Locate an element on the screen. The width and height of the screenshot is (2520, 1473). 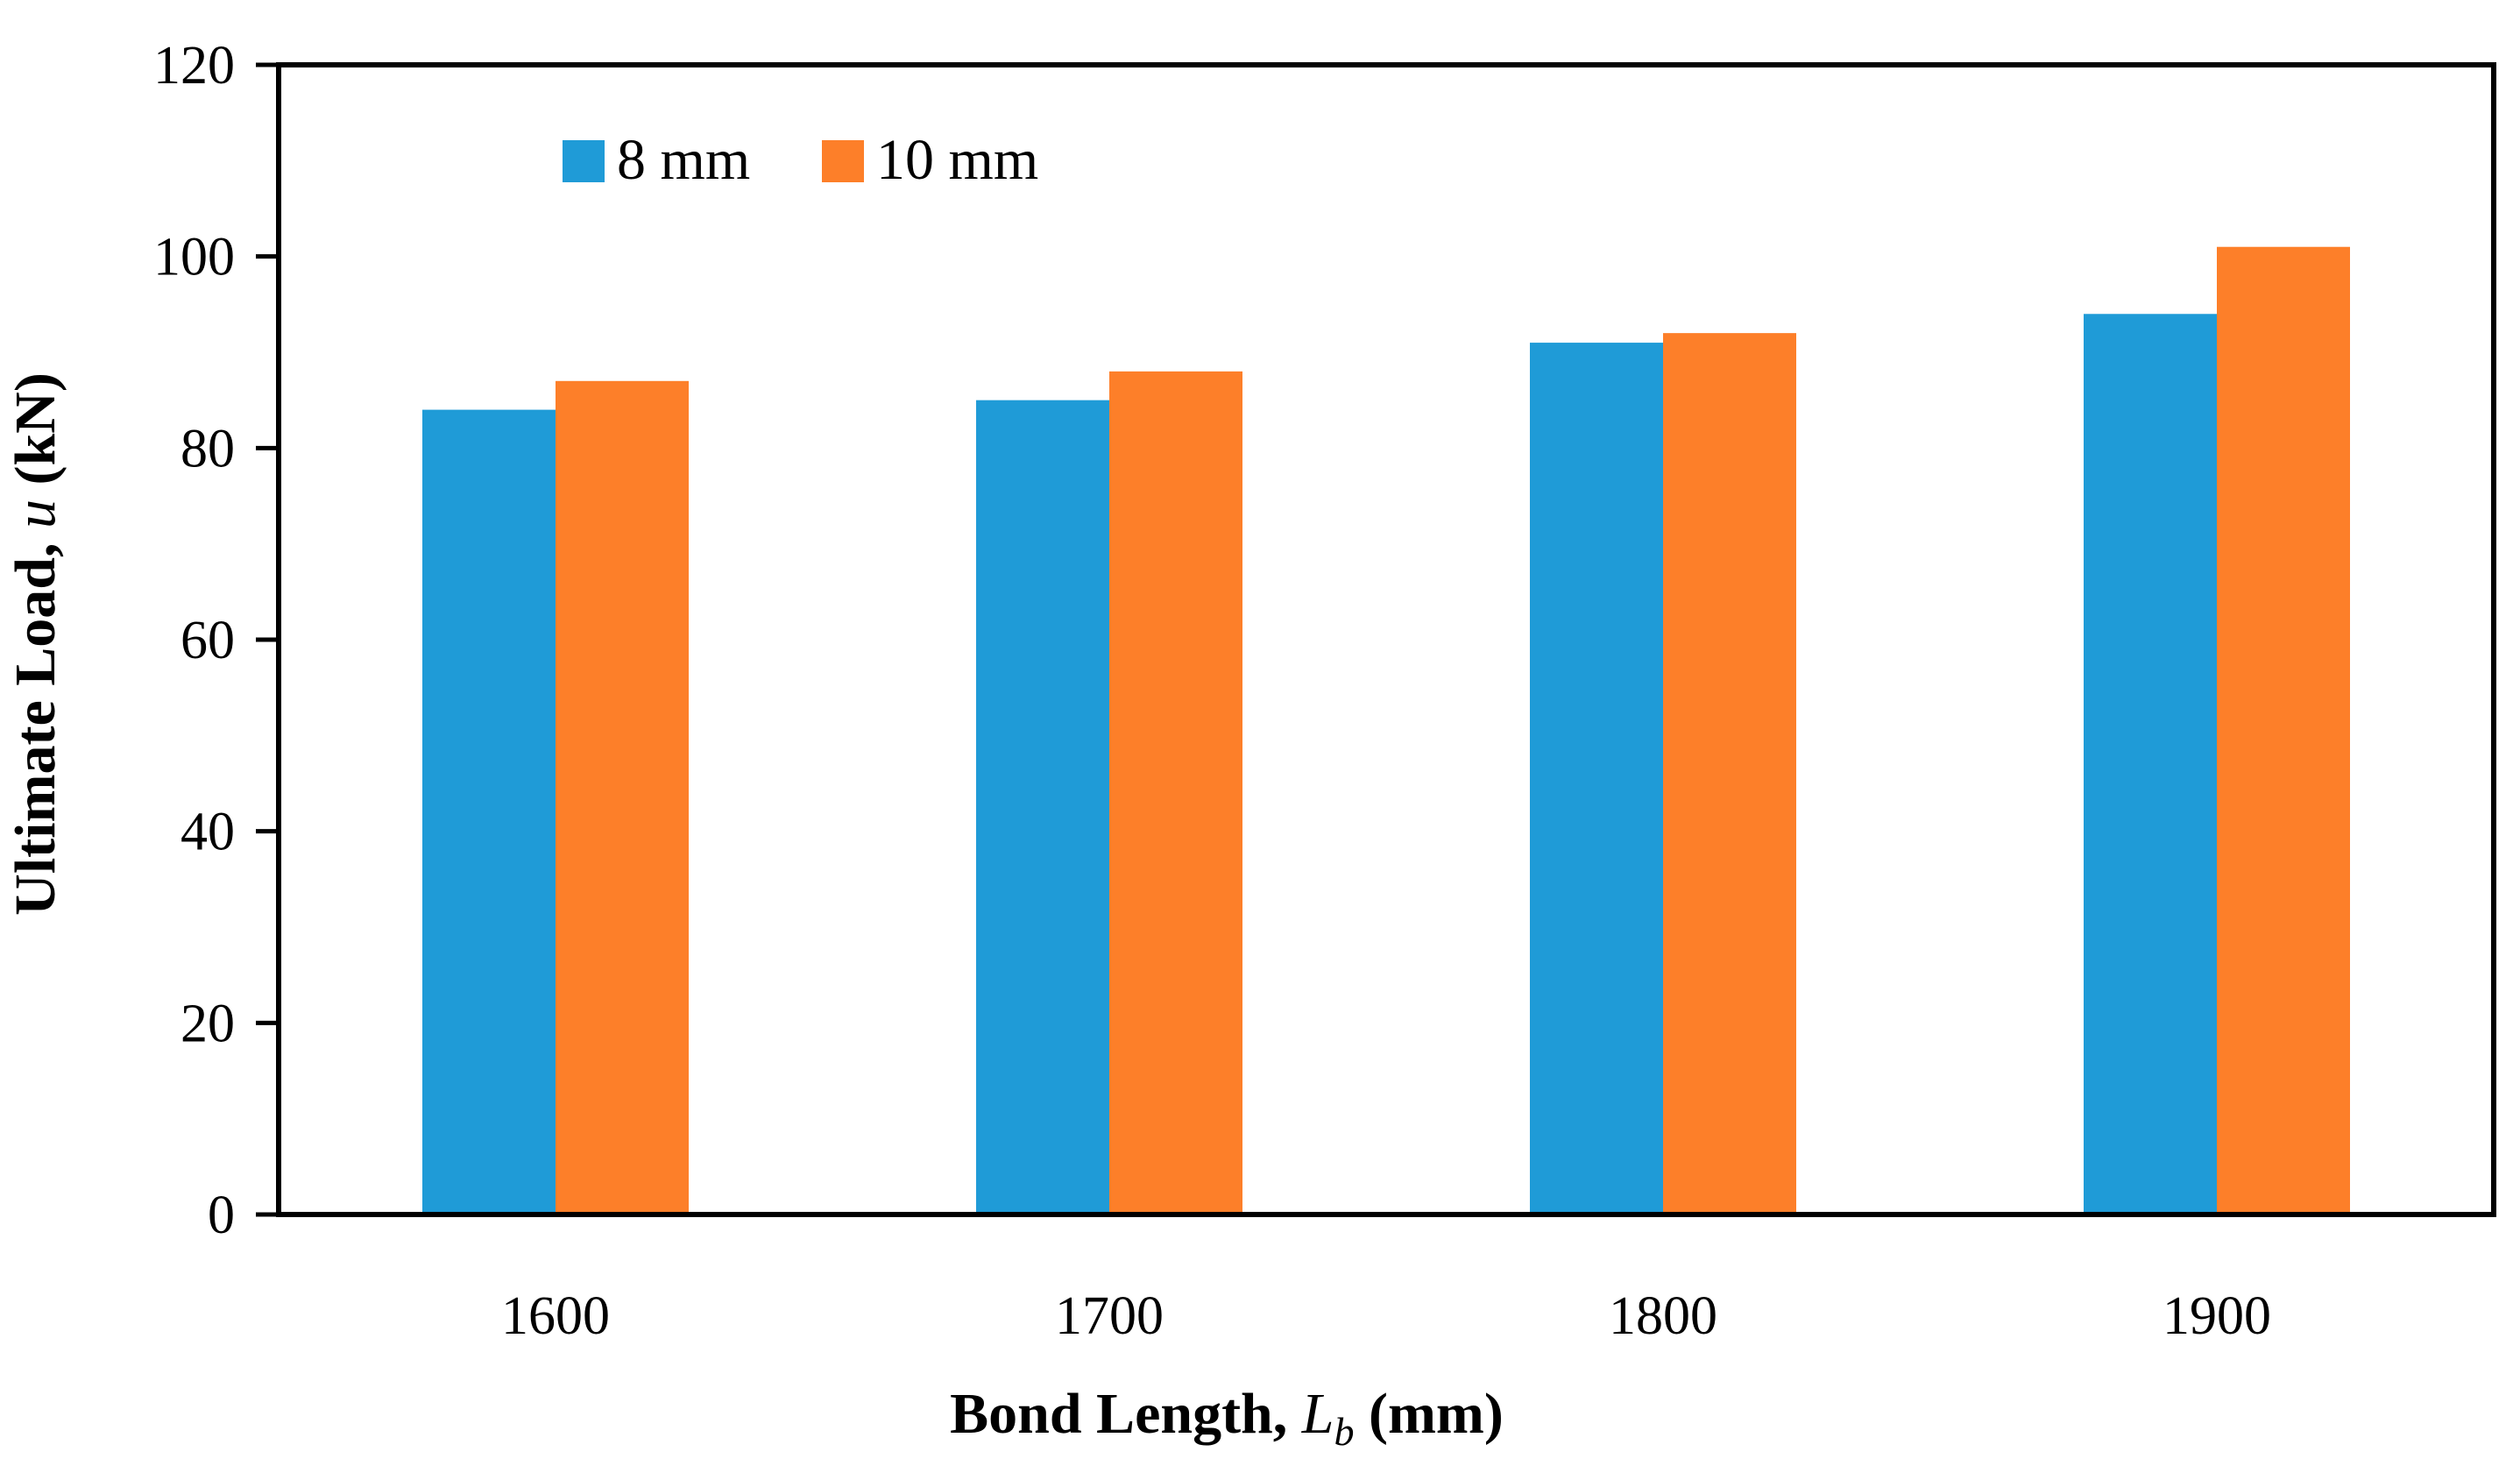
x-tick-label: 1900 is located at coordinates (2217, 1316).